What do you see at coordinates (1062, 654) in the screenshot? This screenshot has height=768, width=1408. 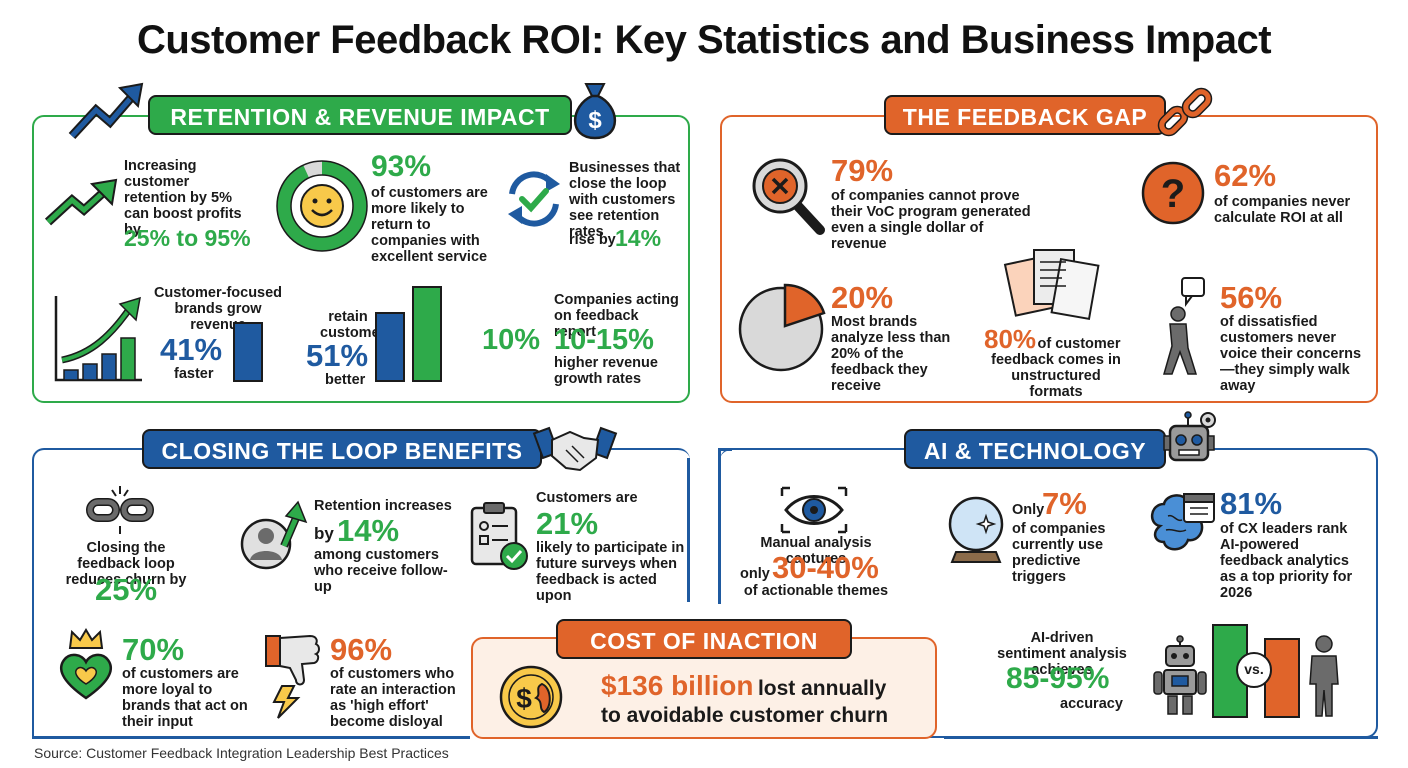 I see `ai-stat4-text: AI-driven sentiment analysis achieves` at bounding box center [1062, 654].